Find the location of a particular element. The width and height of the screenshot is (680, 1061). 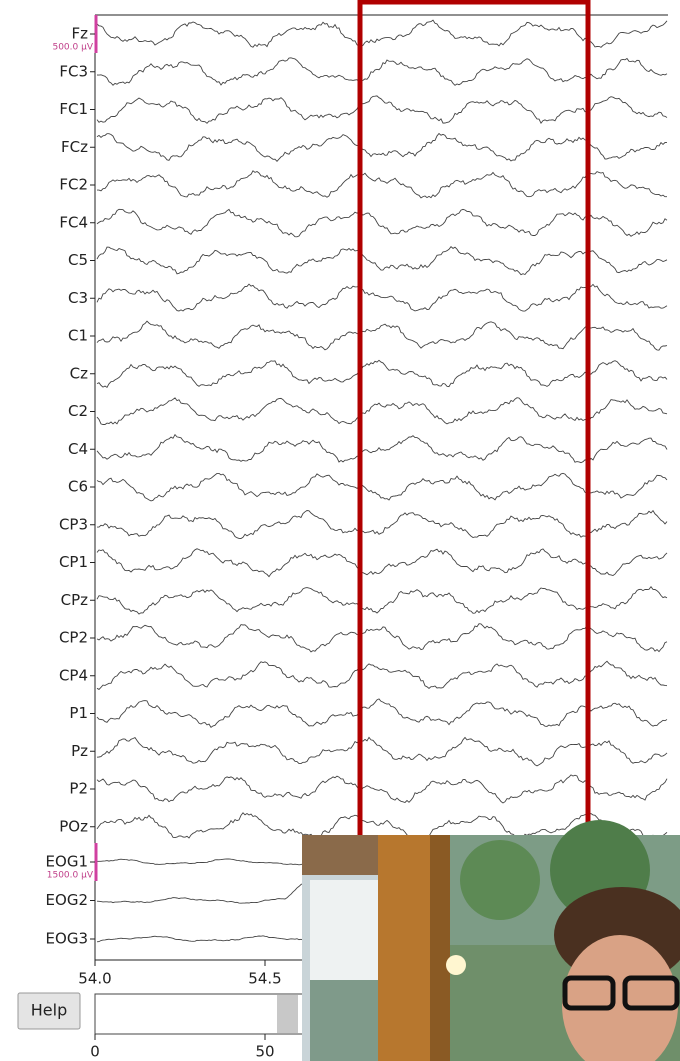

channel-label: C5 is located at coordinates (78, 260).